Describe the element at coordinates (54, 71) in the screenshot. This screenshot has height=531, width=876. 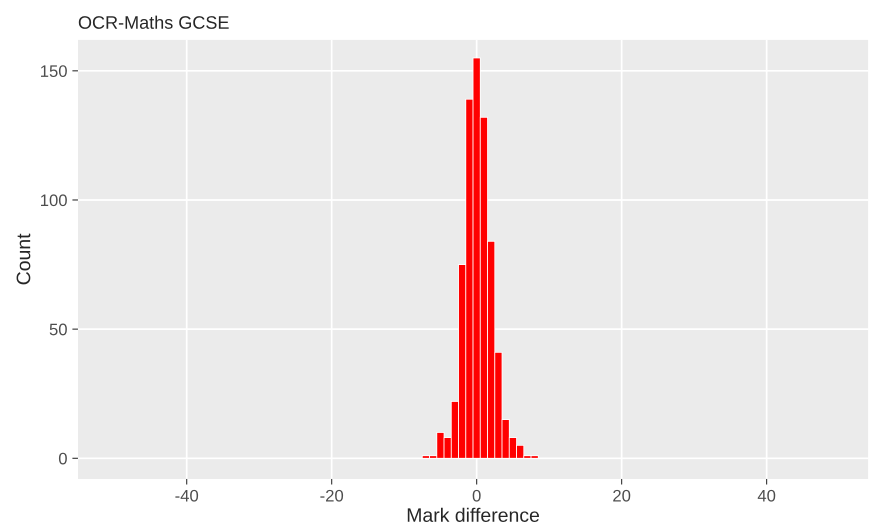
I see `y-tick-label: 150` at that location.